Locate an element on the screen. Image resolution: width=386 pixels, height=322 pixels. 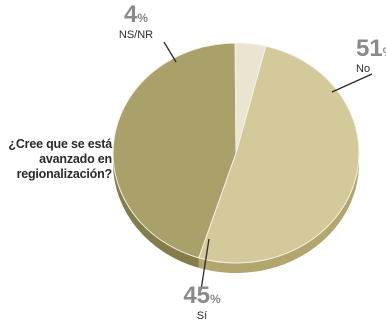
slice-label-nsnr: 4% NS/NR is located at coordinates (136, 21).